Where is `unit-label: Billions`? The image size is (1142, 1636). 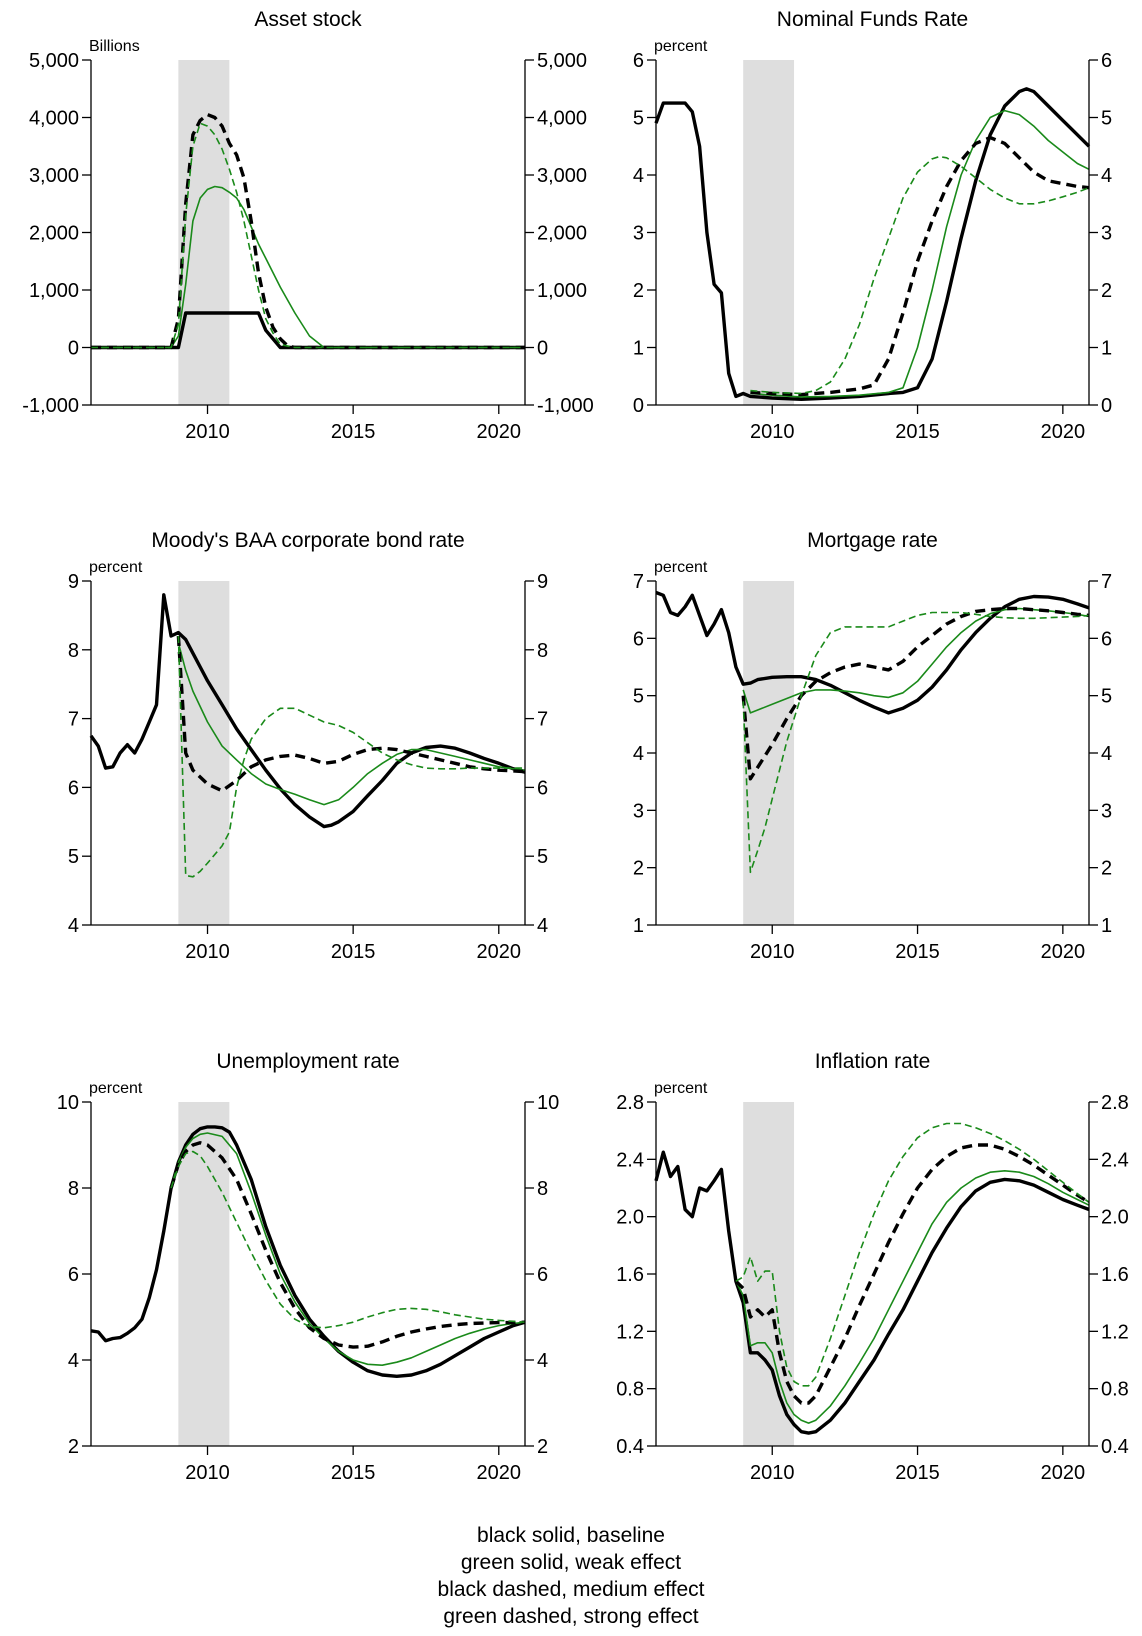
unit-label: Billions is located at coordinates (114, 46).